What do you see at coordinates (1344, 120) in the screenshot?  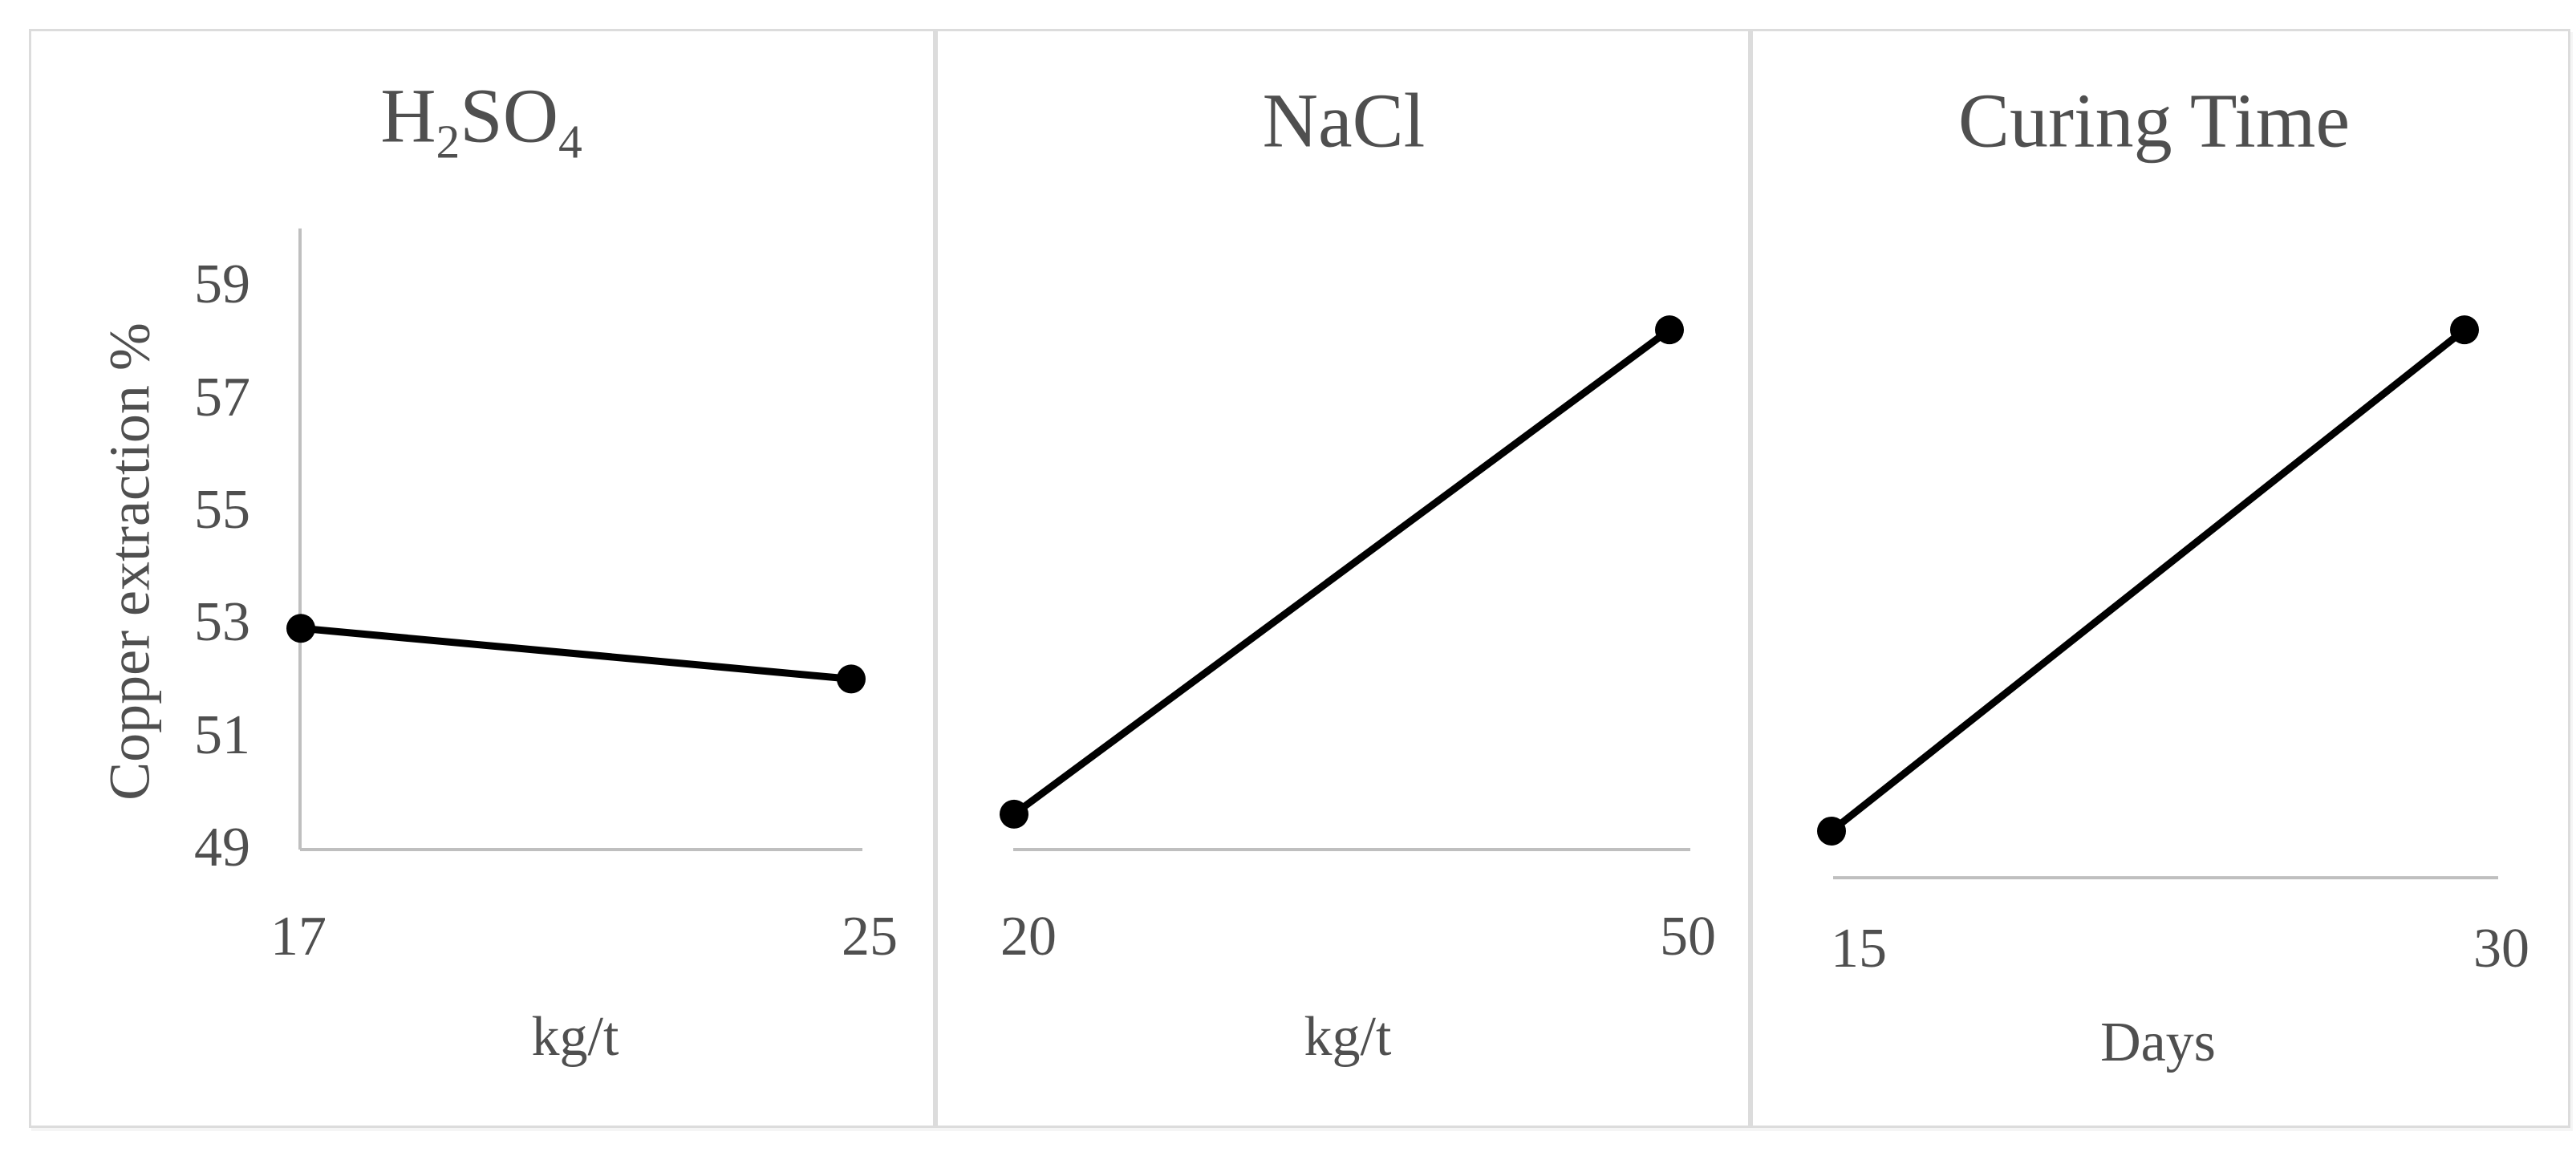 I see `panel-title-nacl: NaCl` at bounding box center [1344, 120].